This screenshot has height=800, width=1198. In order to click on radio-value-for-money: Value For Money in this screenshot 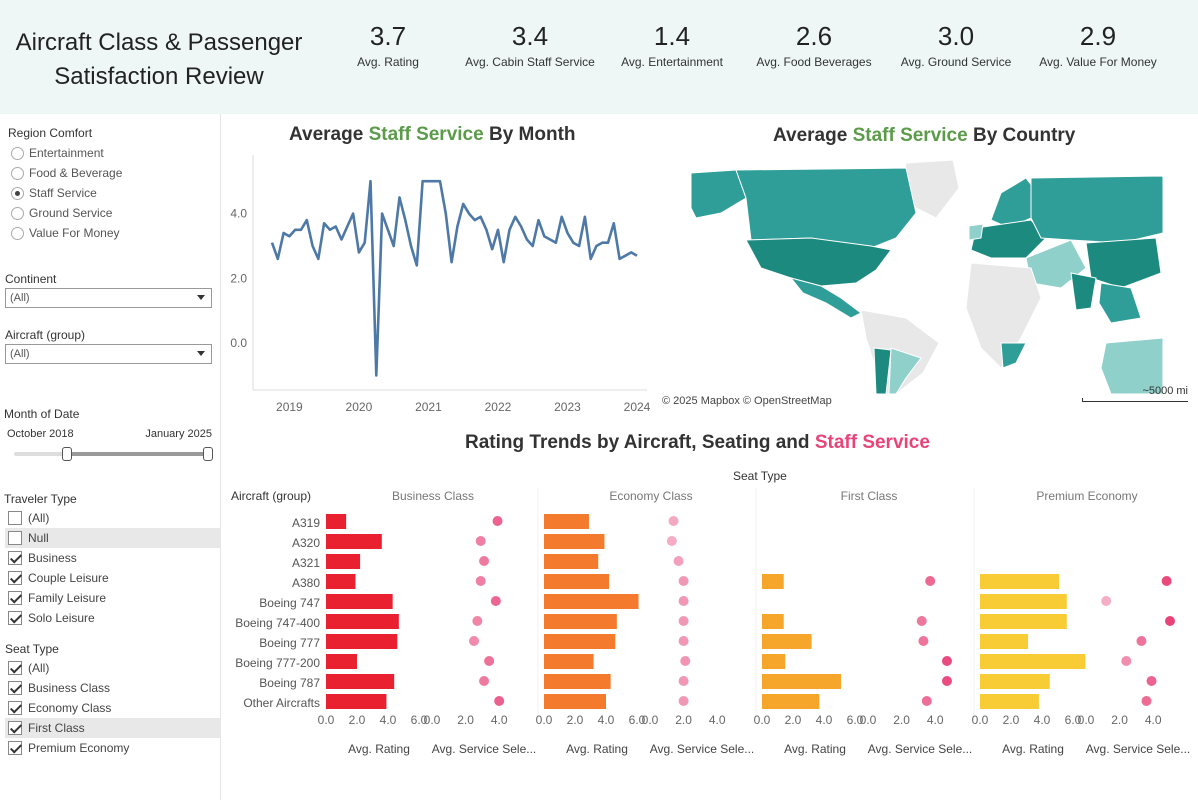, I will do `click(65, 233)`.